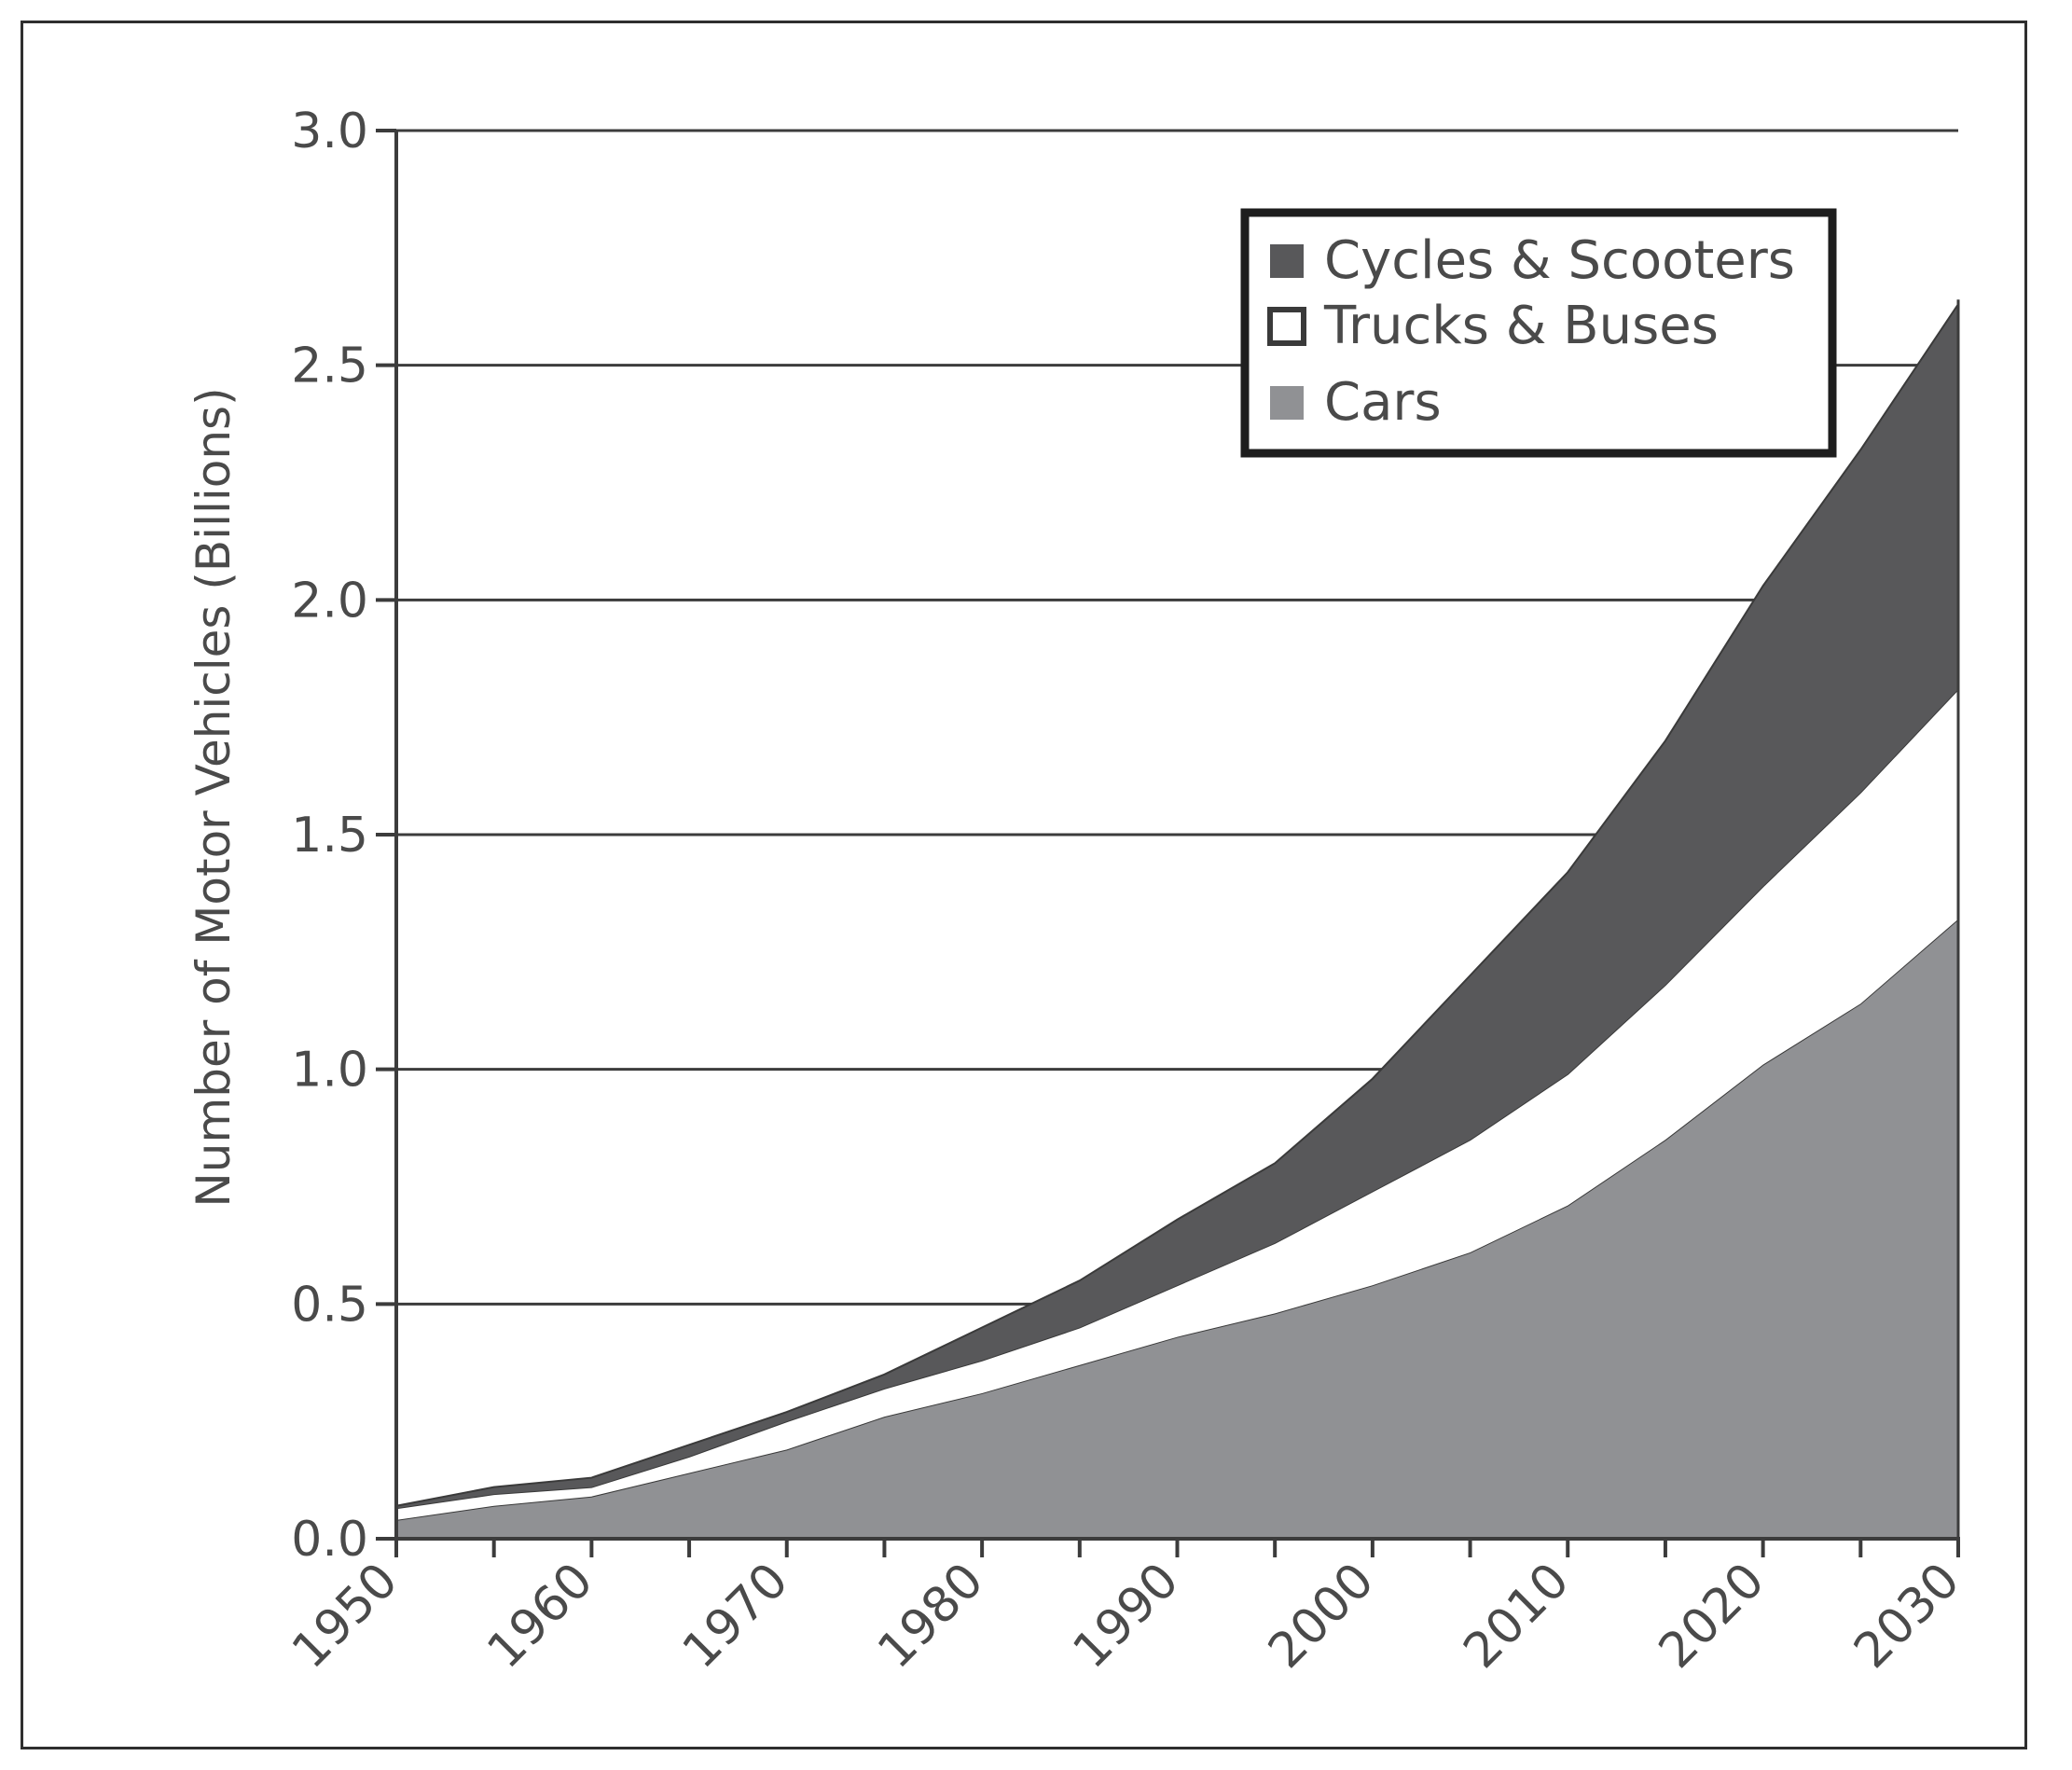 This screenshot has height=1770, width=2072. What do you see at coordinates (213, 797) in the screenshot?
I see `y-axis-title: Number of Motor Vehicles (Billions)` at bounding box center [213, 797].